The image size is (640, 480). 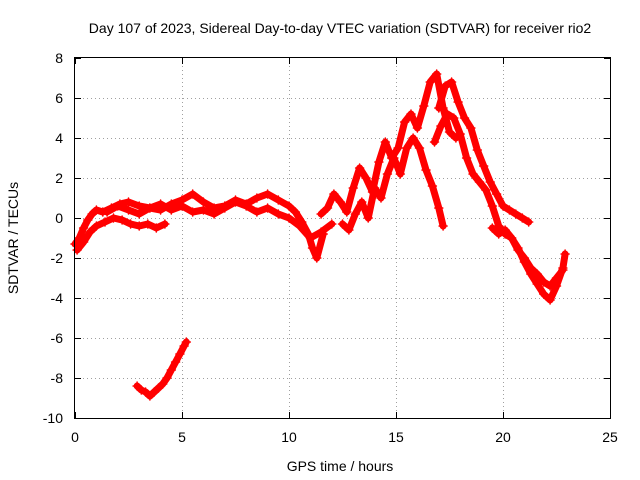 What do you see at coordinates (57, 258) in the screenshot?
I see `y-tick-label: -2` at bounding box center [57, 258].